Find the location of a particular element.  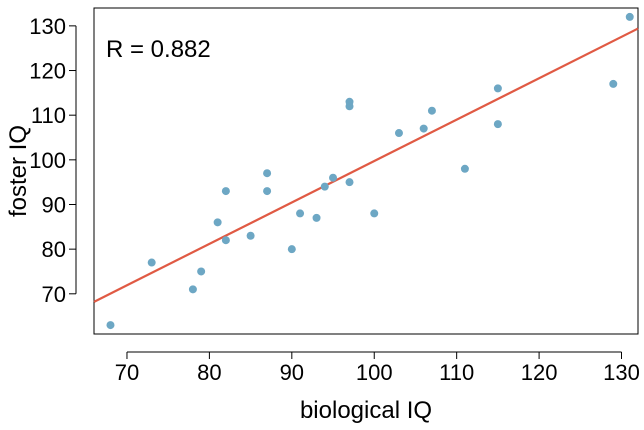

x-tick-label: 80 is located at coordinates (209, 372).